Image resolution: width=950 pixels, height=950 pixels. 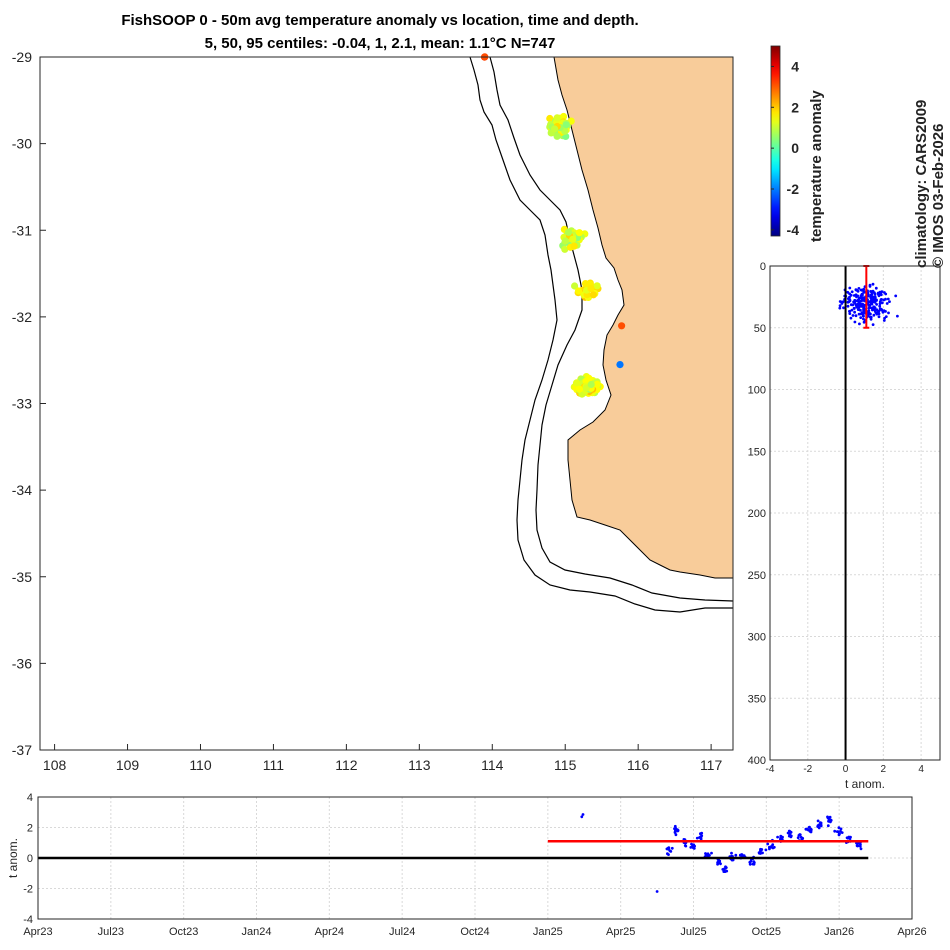 I want to click on map-x-tick-label: 115, so click(x=565, y=765).